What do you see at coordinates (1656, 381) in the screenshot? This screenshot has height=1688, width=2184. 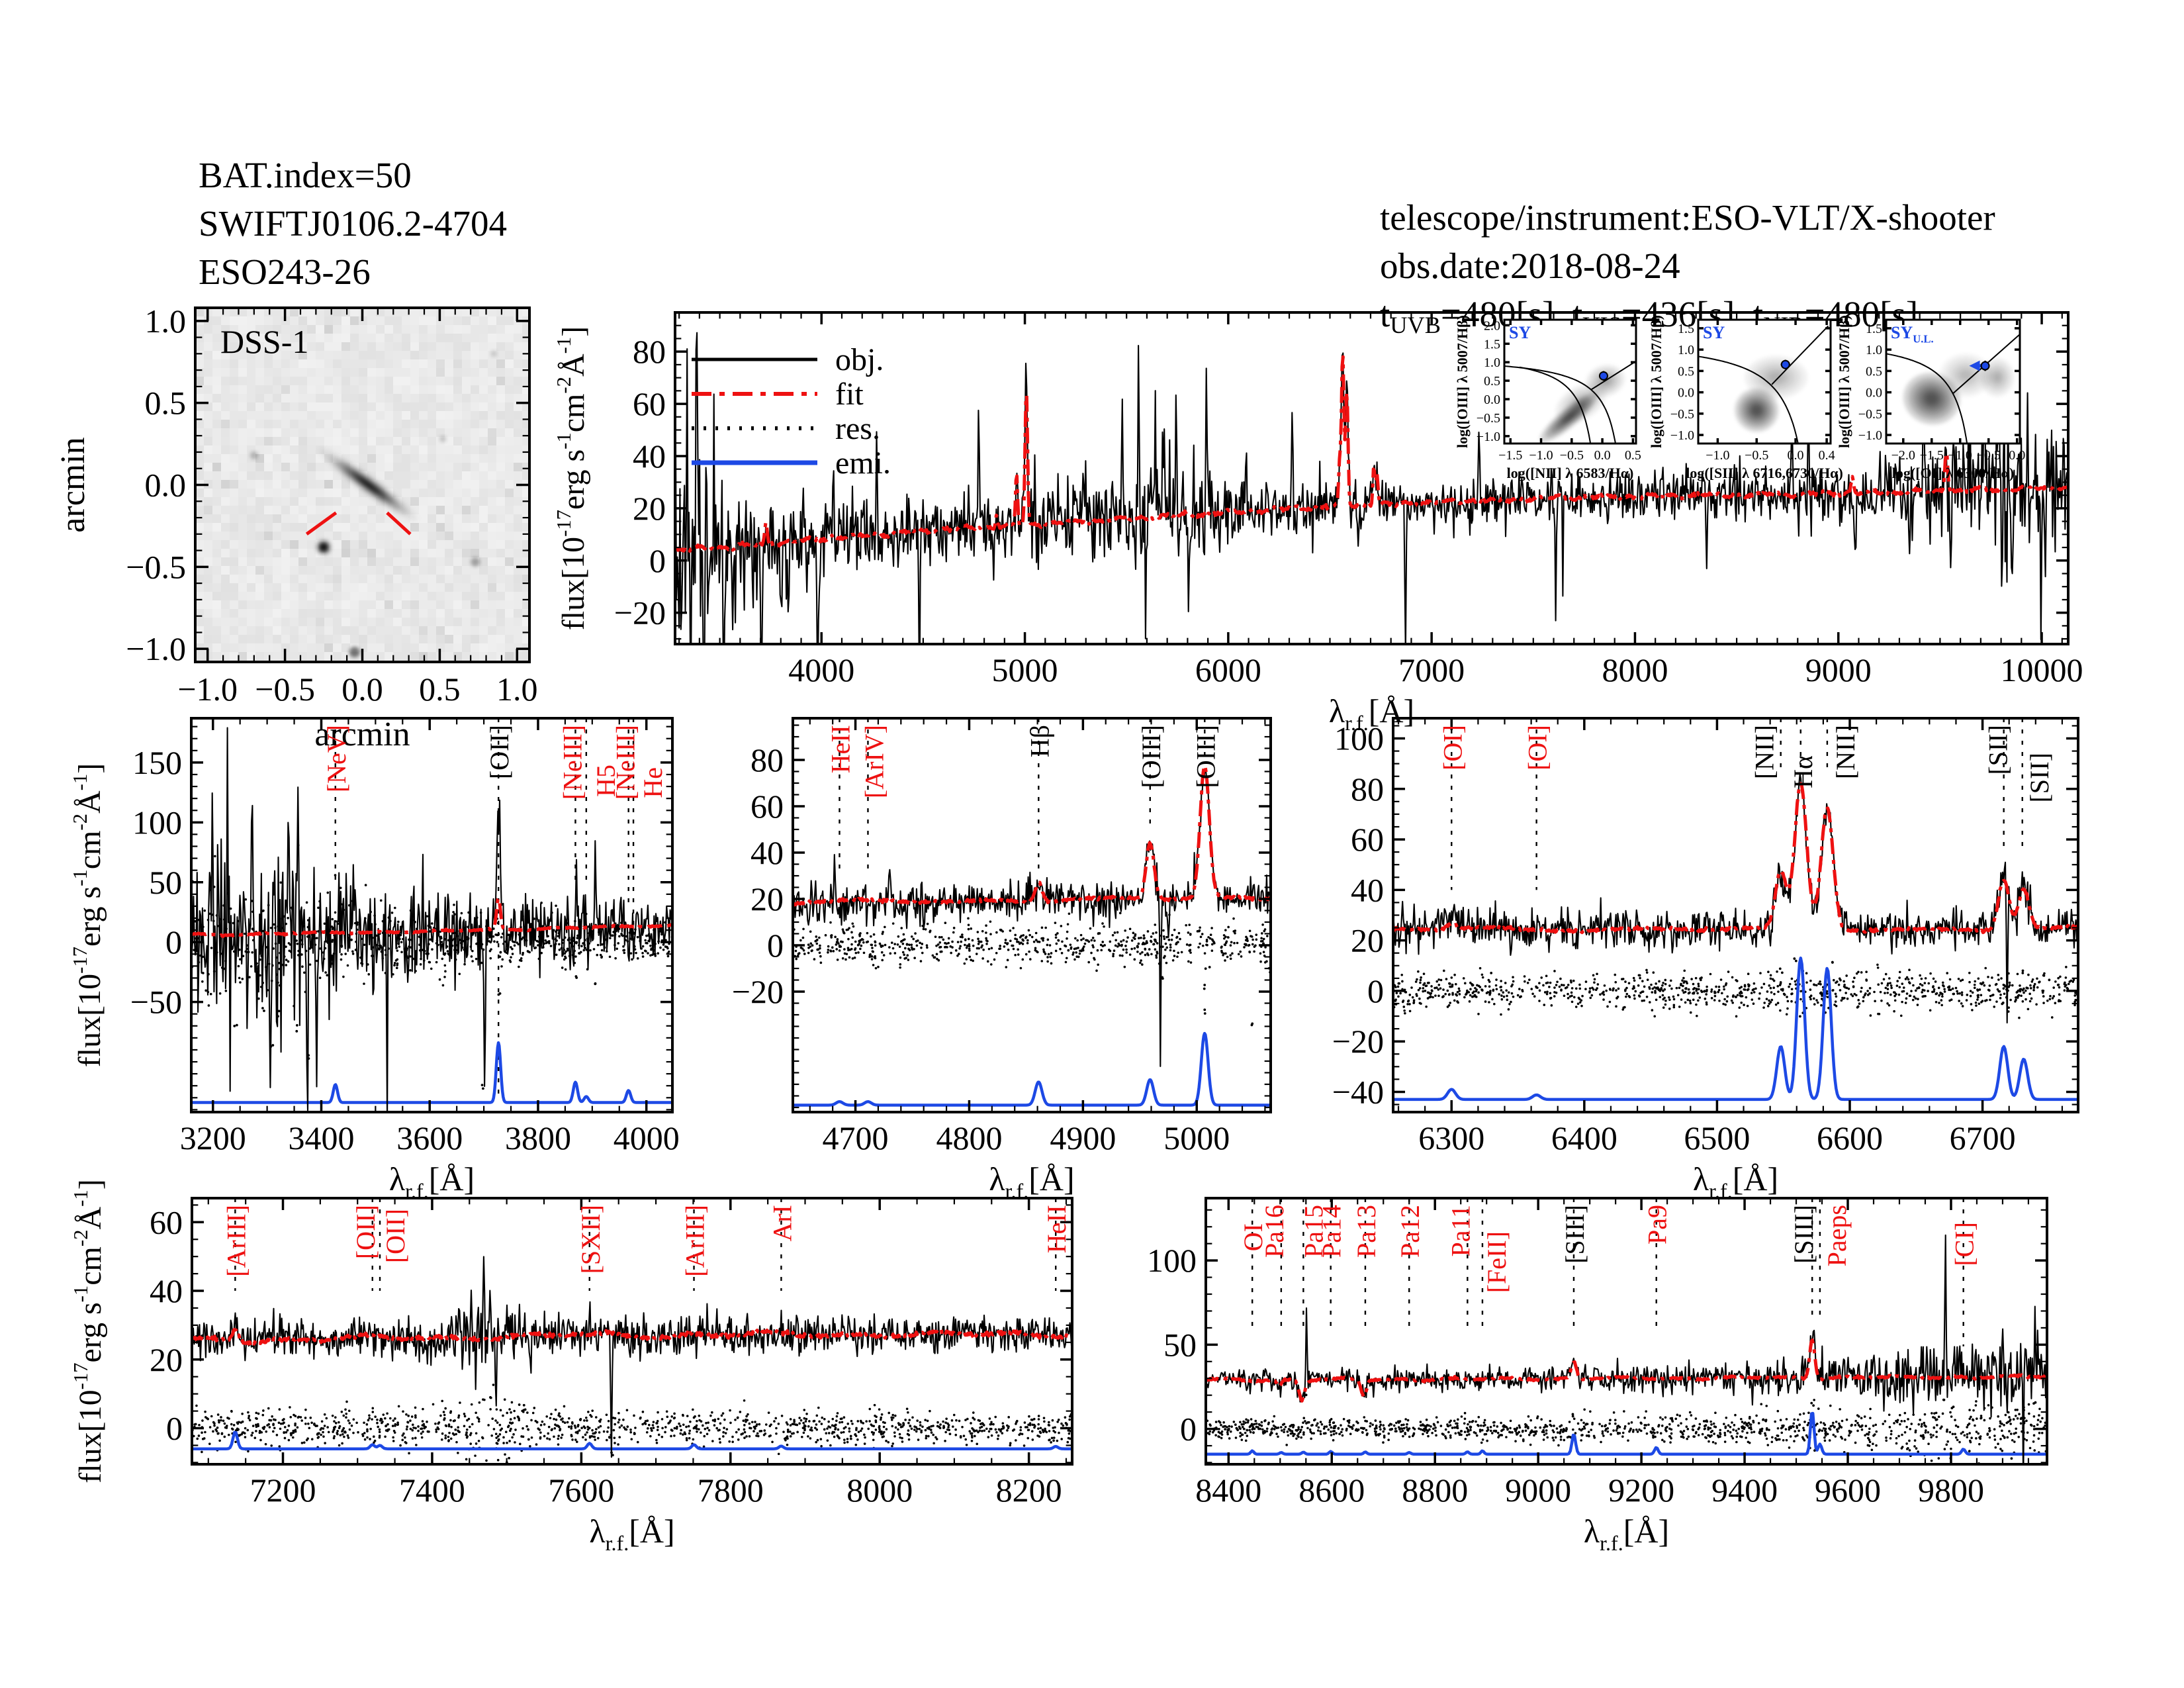 I see `inset-y-title: log([OIII] λ 5007/Hβ)` at bounding box center [1656, 381].